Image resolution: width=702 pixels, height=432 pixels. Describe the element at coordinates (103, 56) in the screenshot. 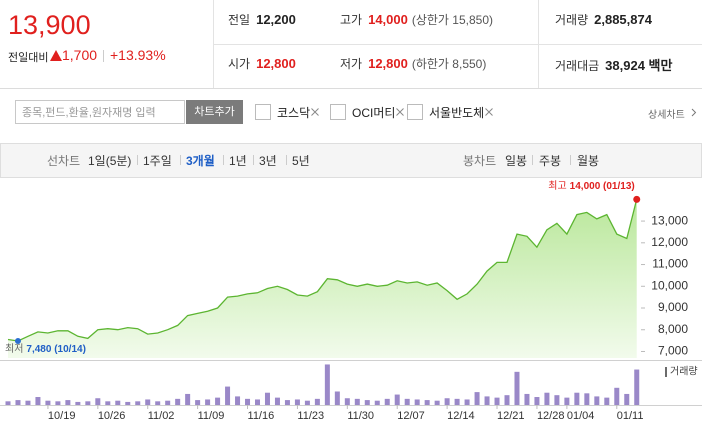

I see `separator` at that location.